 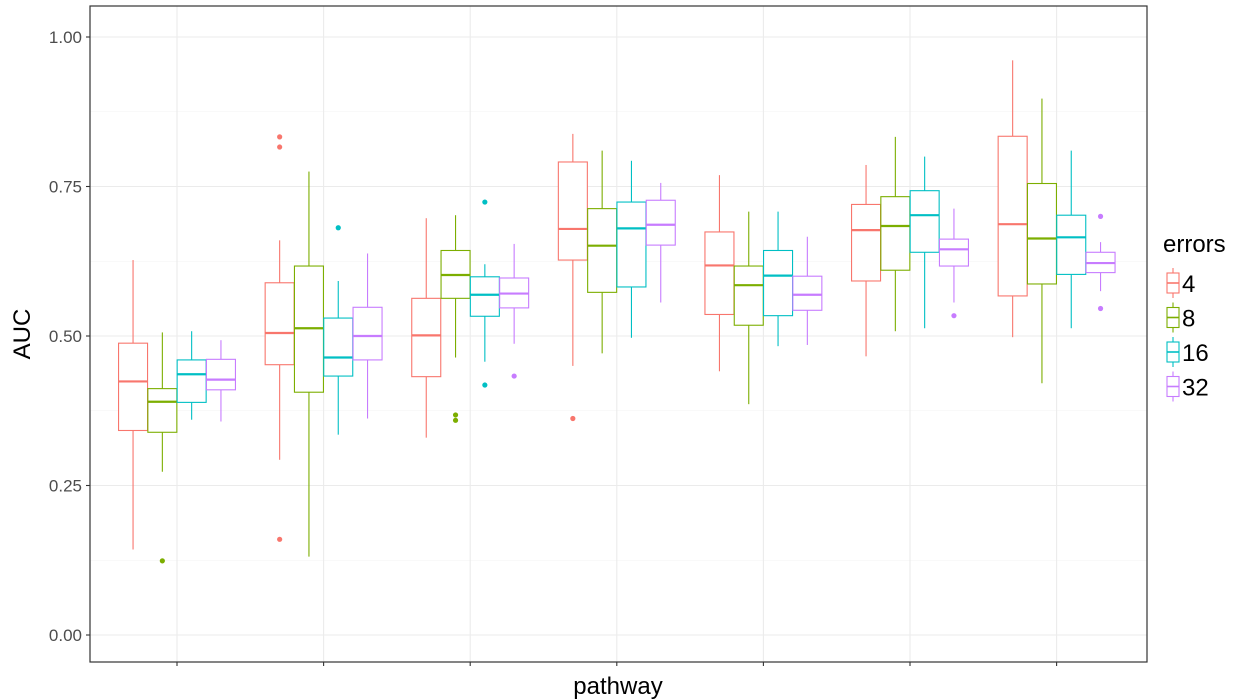 I want to click on legend-label: 16, so click(x=1195, y=353).